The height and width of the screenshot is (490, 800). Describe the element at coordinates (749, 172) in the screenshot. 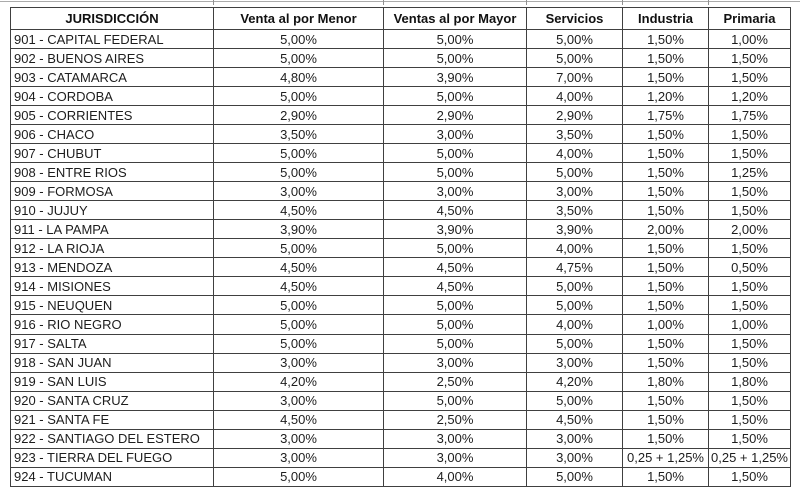

I see `rate-cell: 1,25%` at that location.